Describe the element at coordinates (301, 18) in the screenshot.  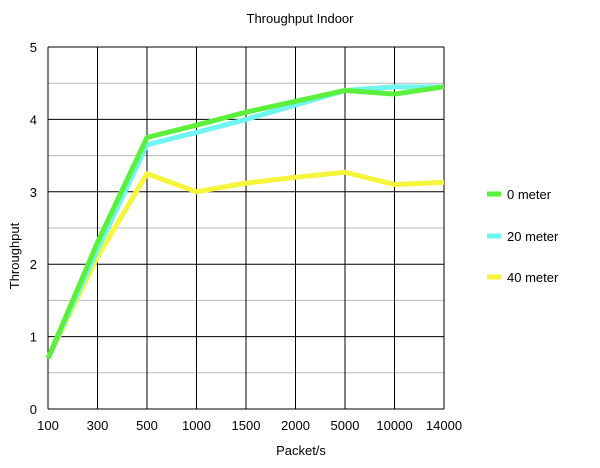
I see `chart-title: Throughput Indoor` at that location.